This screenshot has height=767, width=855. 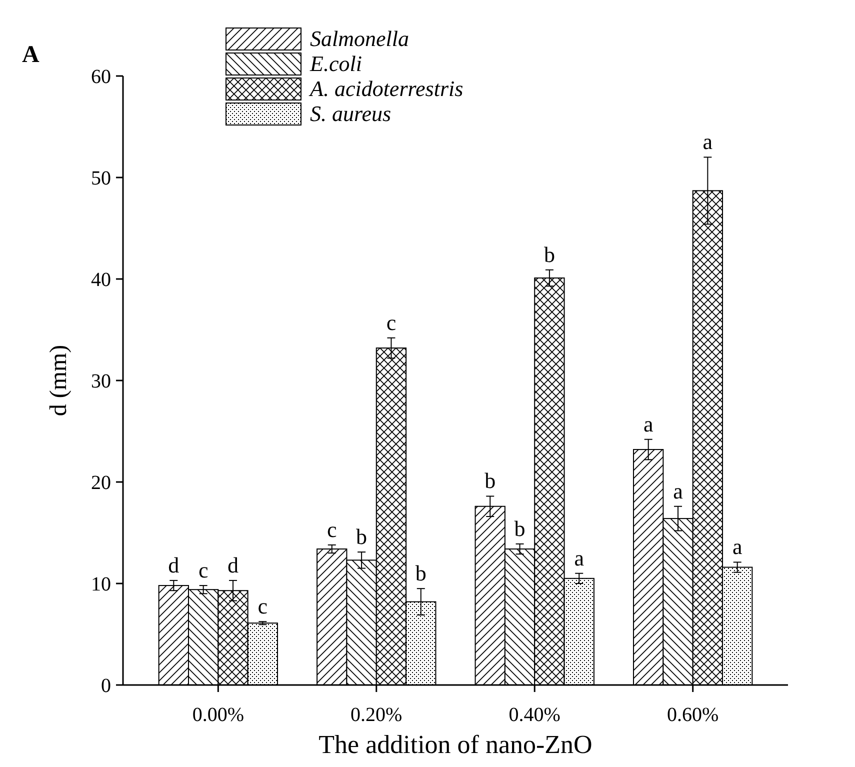 What do you see at coordinates (101, 585) in the screenshot?
I see `y-tick-label: 10` at bounding box center [101, 585].